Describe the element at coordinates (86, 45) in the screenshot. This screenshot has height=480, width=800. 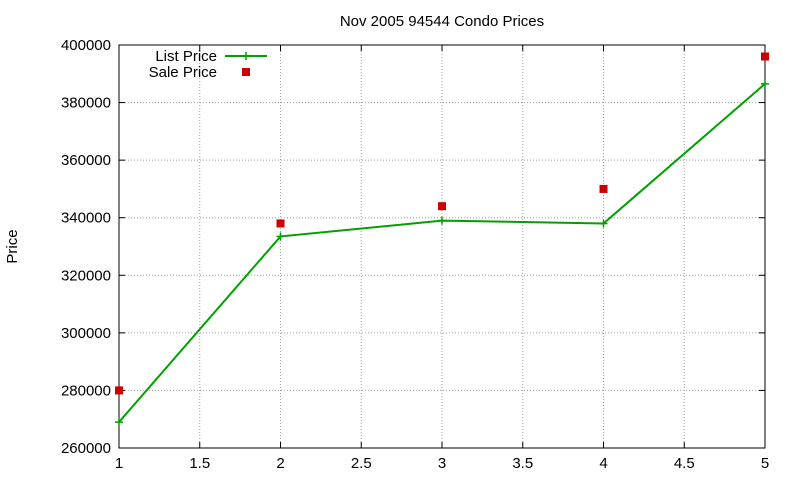
I see `y-tick-label: 400000` at that location.